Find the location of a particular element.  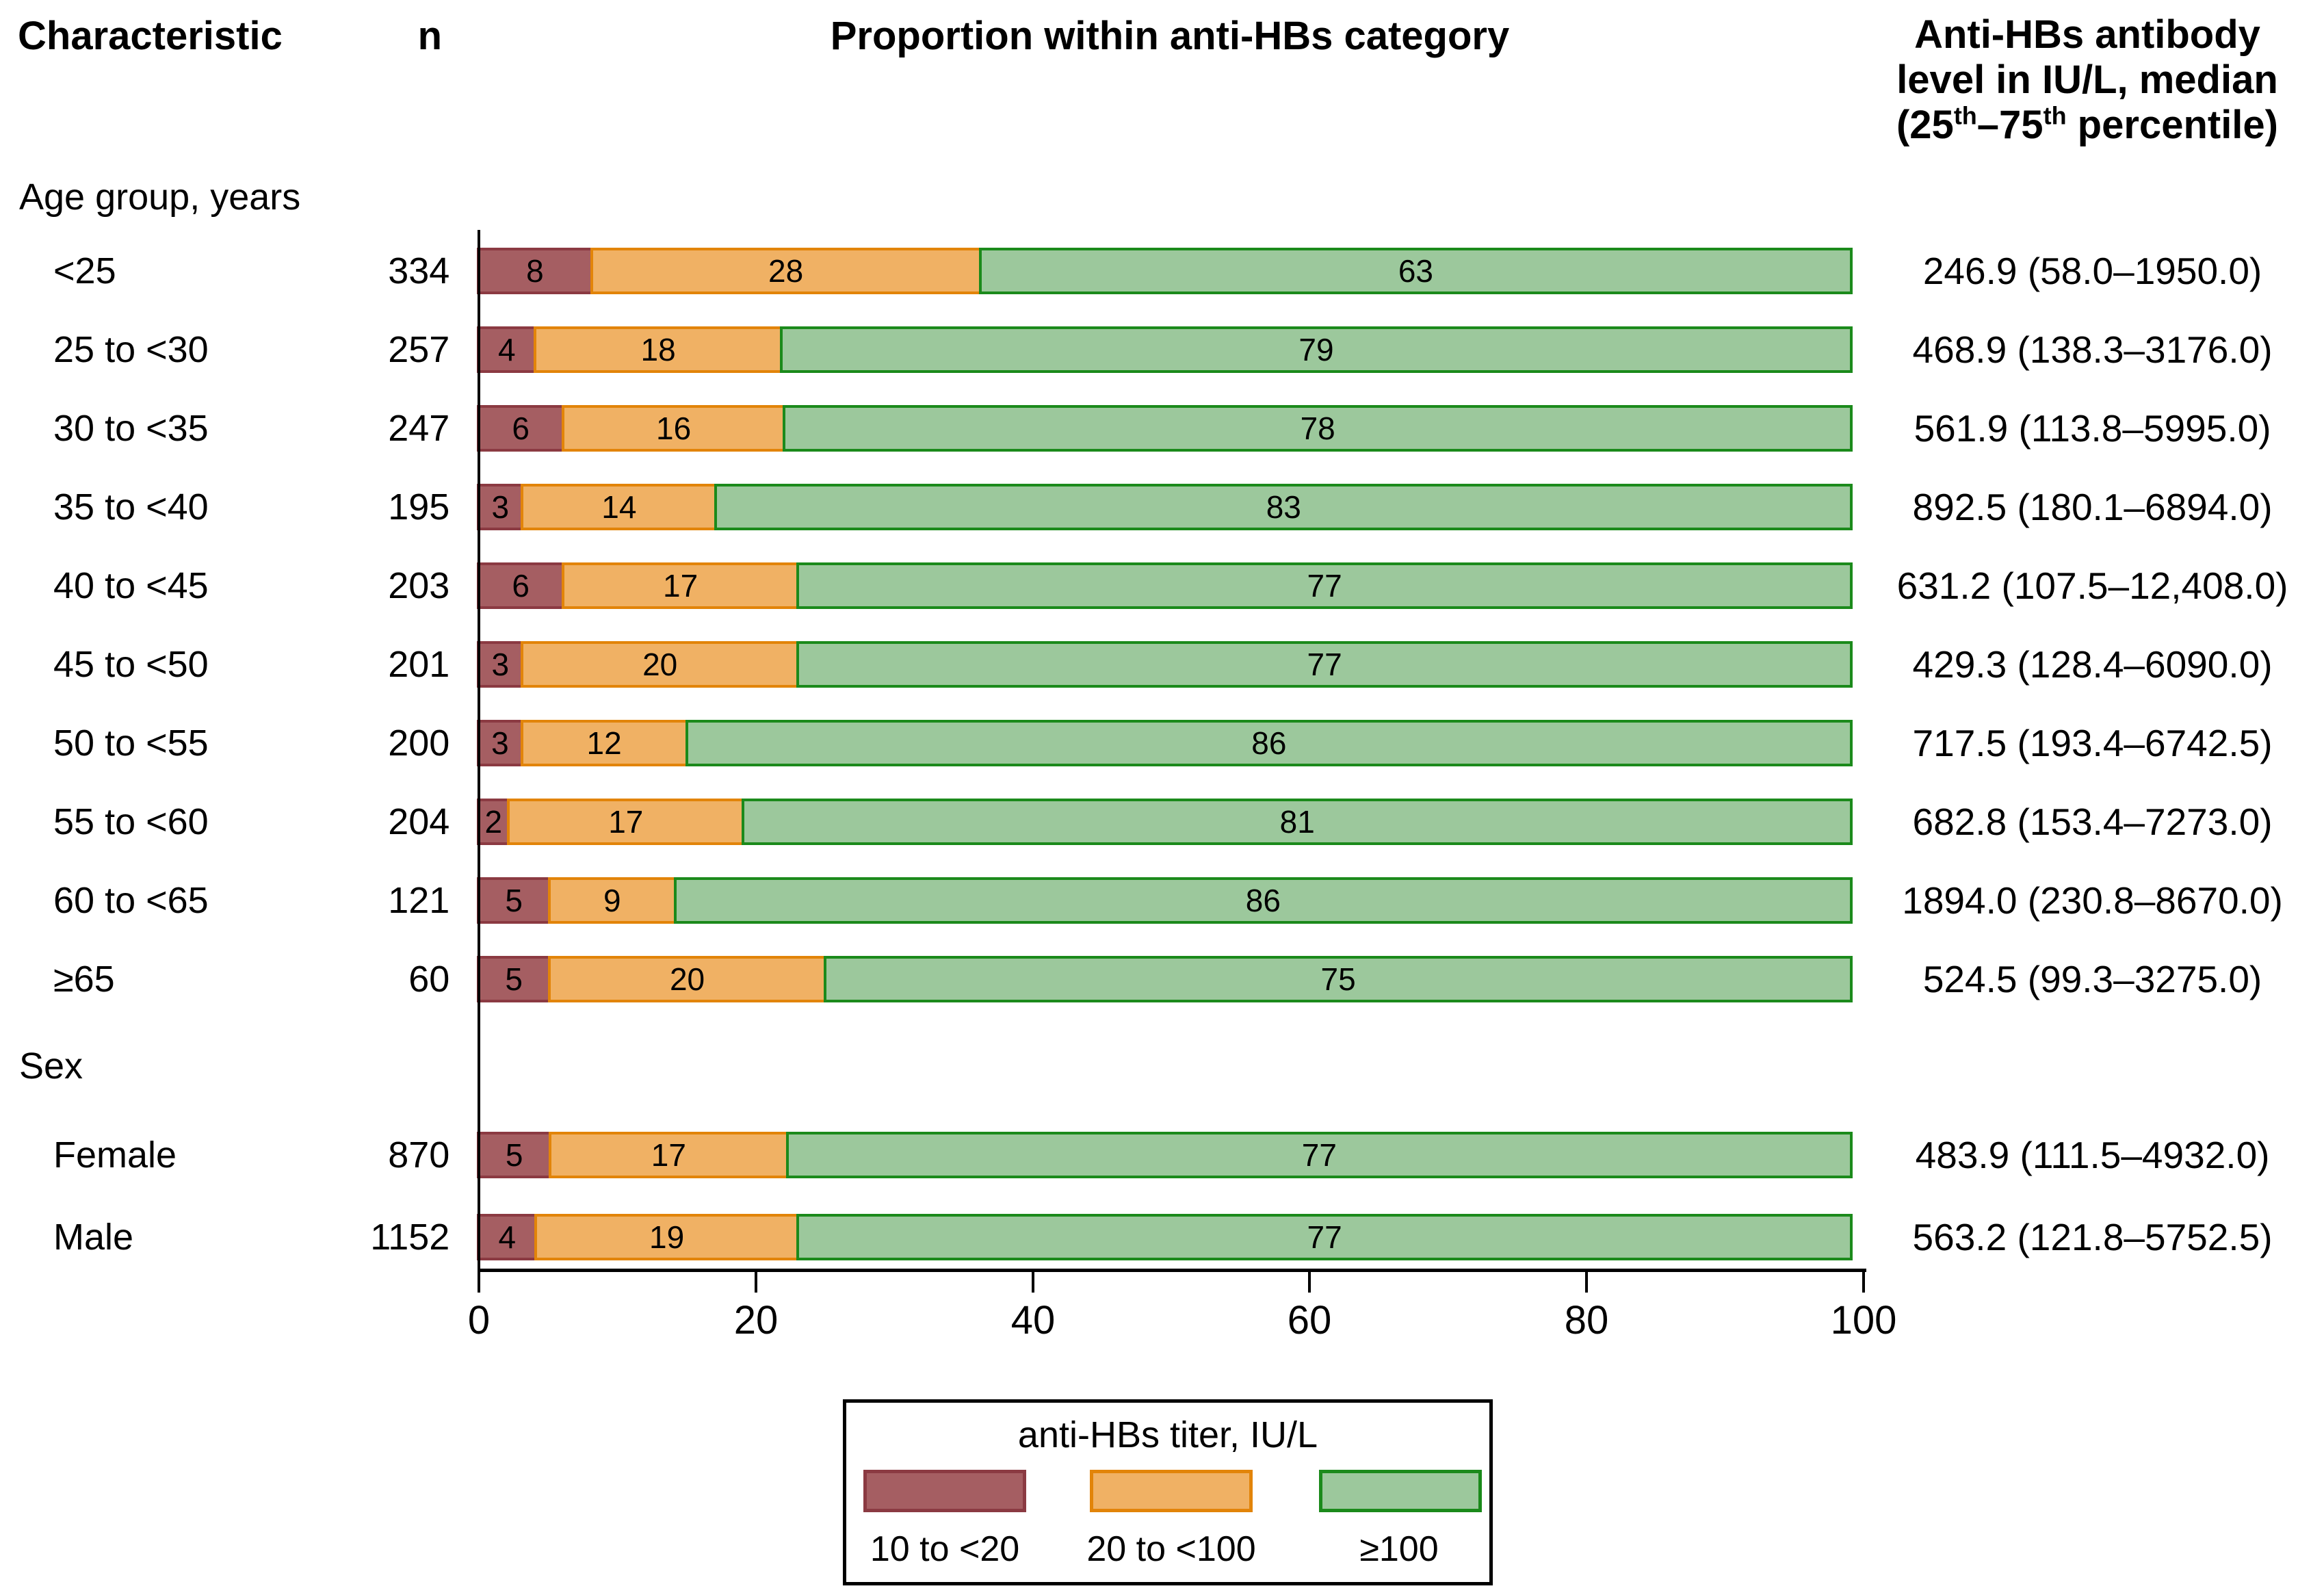

segment-value-label: 5 is located at coordinates (514, 1155).